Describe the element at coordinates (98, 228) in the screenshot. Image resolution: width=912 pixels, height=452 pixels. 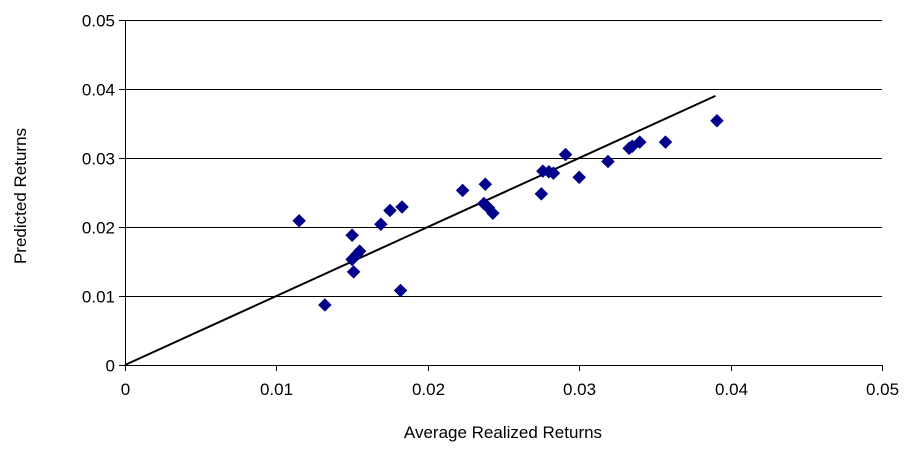
I see `y-tick-label: 0.02` at that location.